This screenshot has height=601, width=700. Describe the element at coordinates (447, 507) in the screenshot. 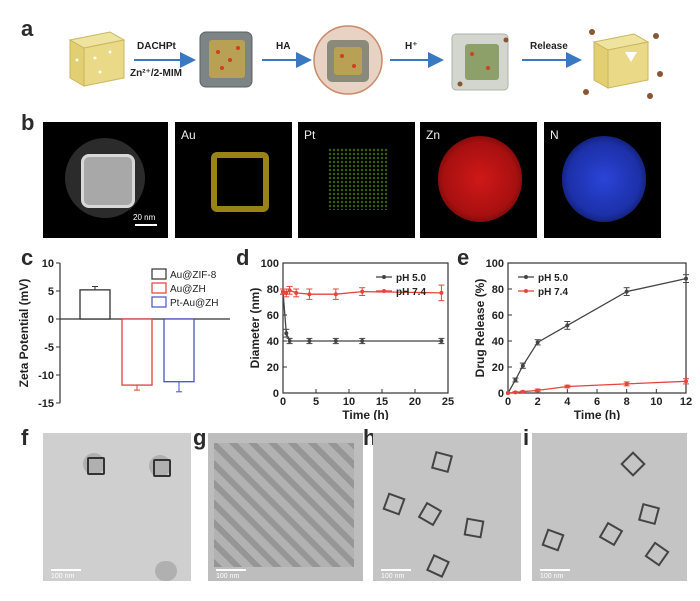

I see `tem-image-h: 100 nm` at that location.